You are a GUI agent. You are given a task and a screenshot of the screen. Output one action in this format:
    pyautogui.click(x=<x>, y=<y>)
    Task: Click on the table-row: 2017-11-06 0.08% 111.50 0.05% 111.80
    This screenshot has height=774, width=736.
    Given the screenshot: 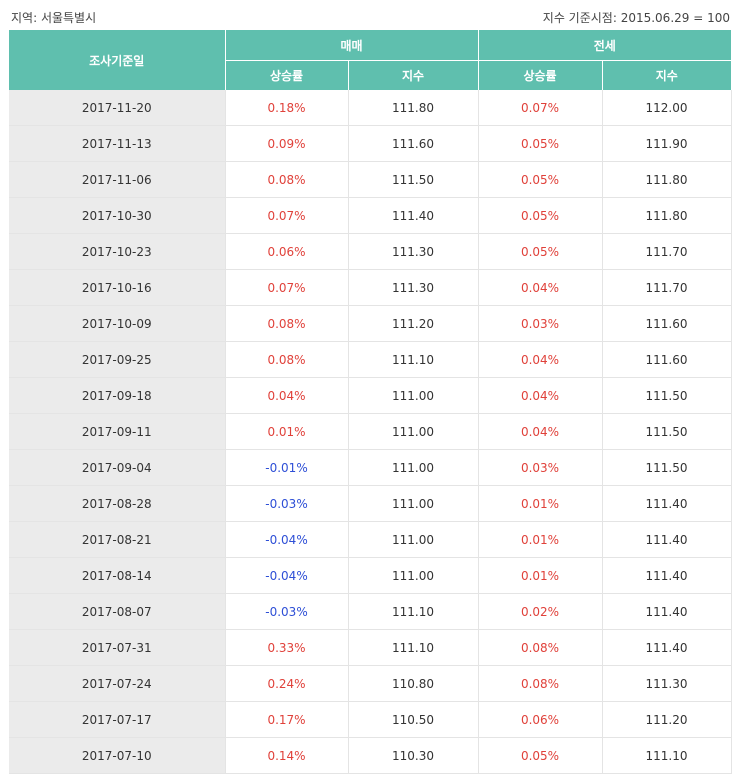 What is the action you would take?
    pyautogui.click(x=370, y=179)
    